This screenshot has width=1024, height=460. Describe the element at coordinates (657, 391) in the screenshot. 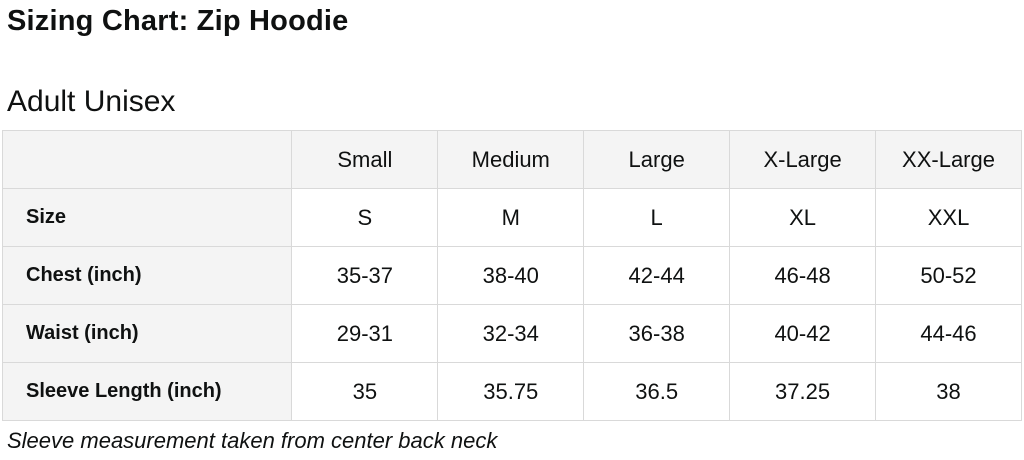

I see `cell-value: 36.5` at that location.